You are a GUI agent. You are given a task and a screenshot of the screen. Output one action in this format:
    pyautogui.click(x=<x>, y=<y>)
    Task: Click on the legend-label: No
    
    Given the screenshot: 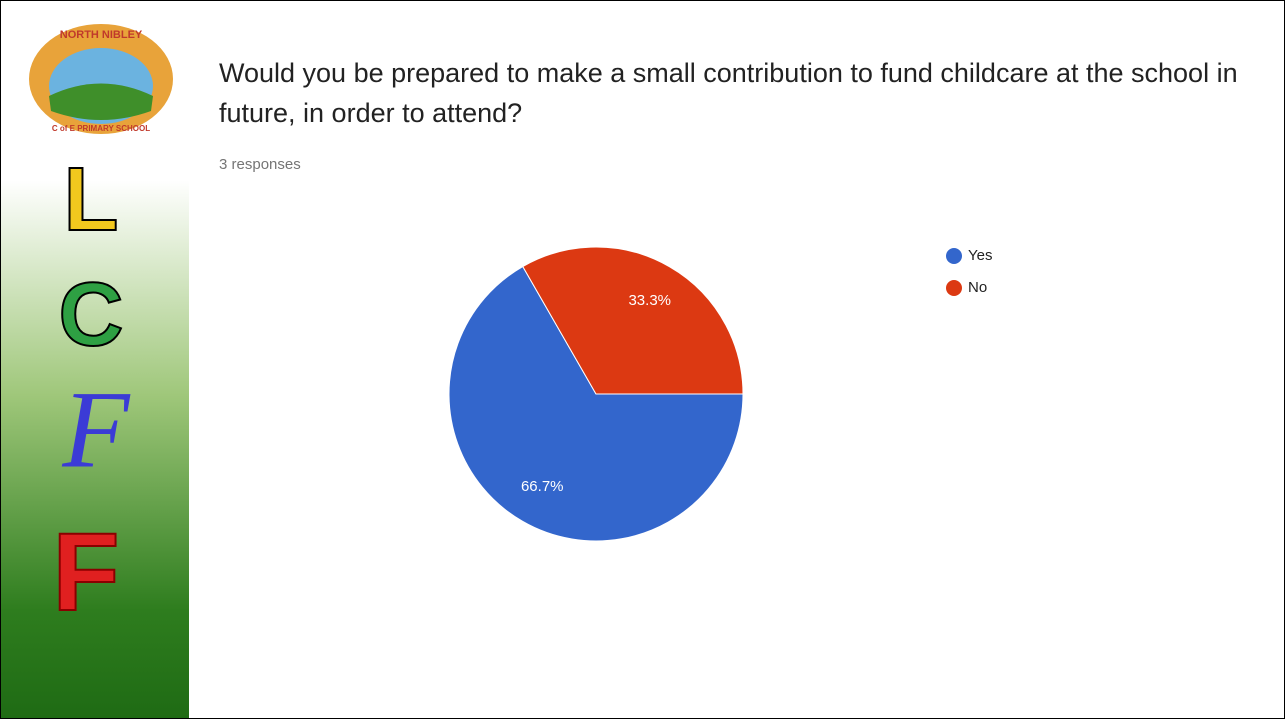 What is the action you would take?
    pyautogui.click(x=977, y=287)
    